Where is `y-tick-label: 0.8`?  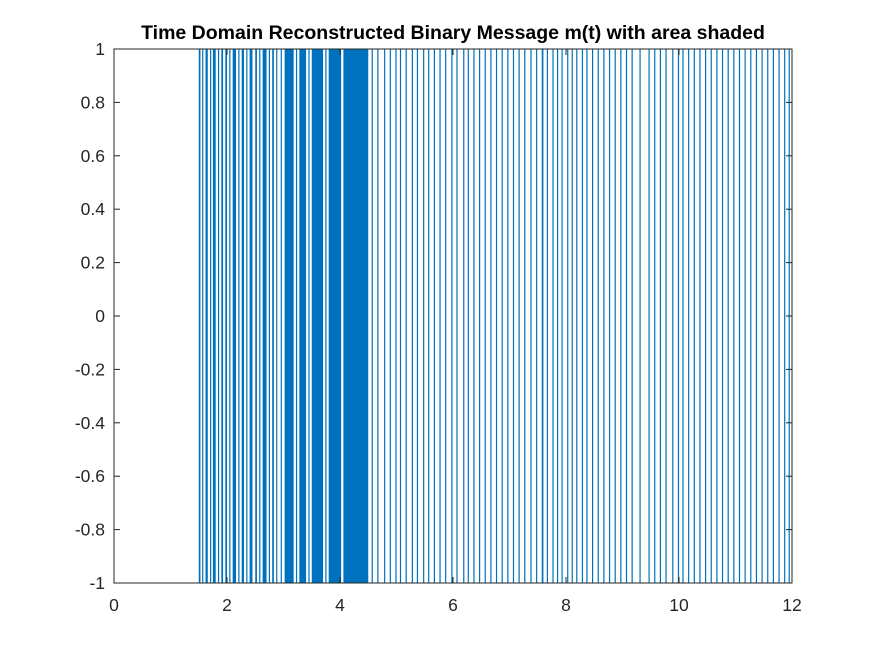
y-tick-label: 0.8 is located at coordinates (93, 102).